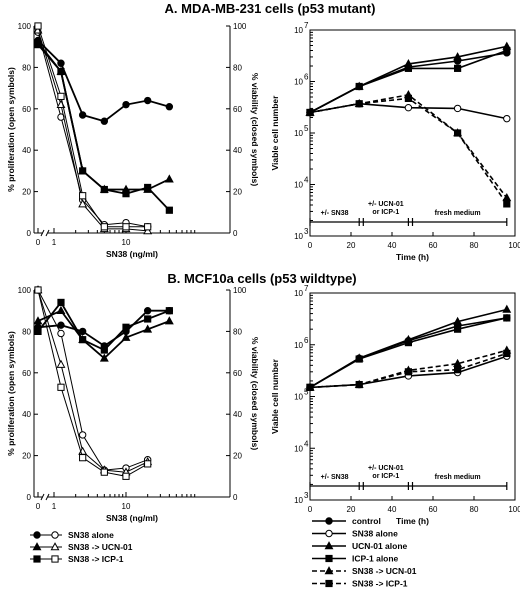 This screenshot has height=606, width=520. Describe the element at coordinates (91, 535) in the screenshot. I see `legend-label: SN38 alone` at that location.